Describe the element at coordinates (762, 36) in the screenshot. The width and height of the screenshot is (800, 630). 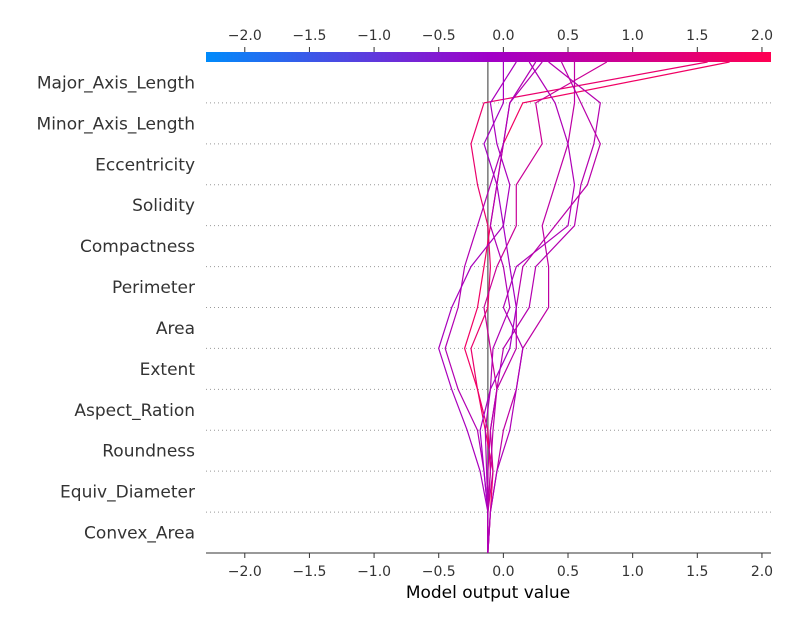
I see `top-tick-label: 2.0` at that location.